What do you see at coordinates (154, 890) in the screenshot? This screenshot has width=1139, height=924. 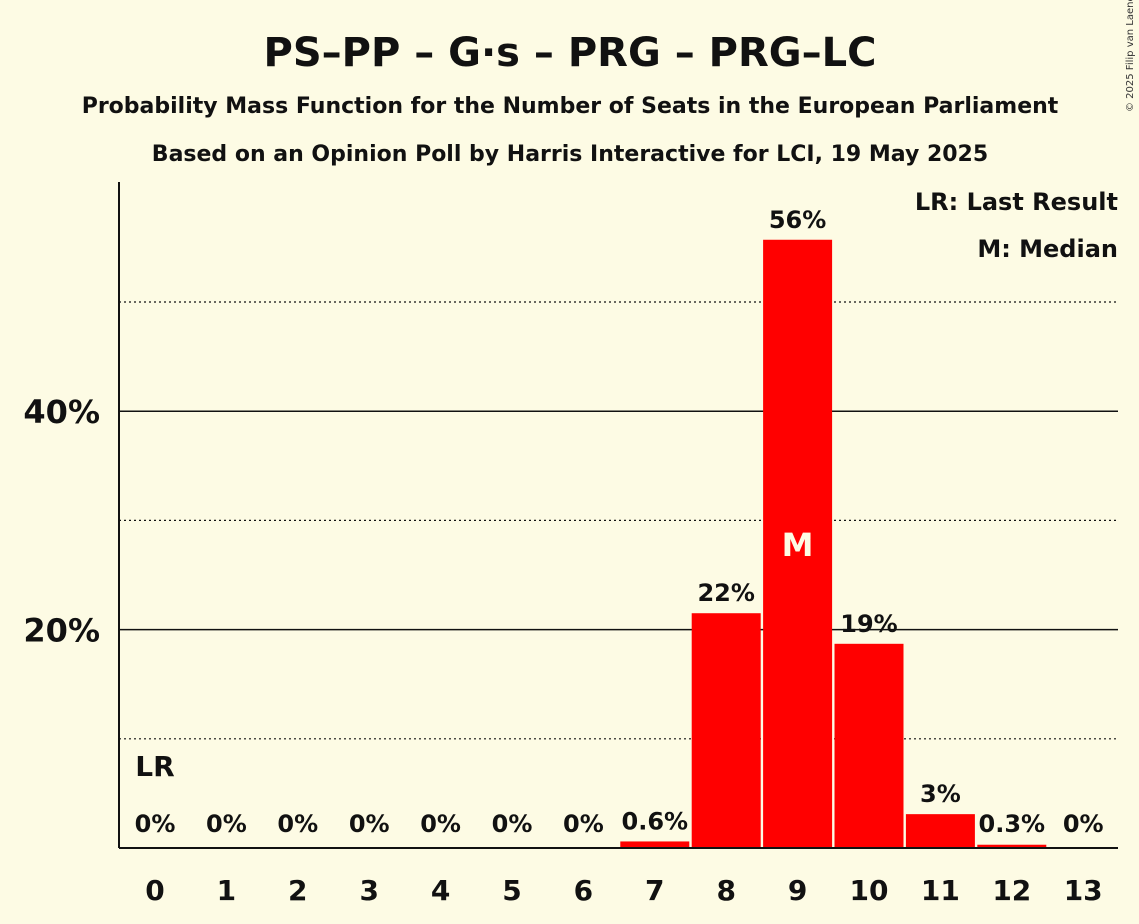 I see `x-tick-label-0: 0` at bounding box center [154, 890].